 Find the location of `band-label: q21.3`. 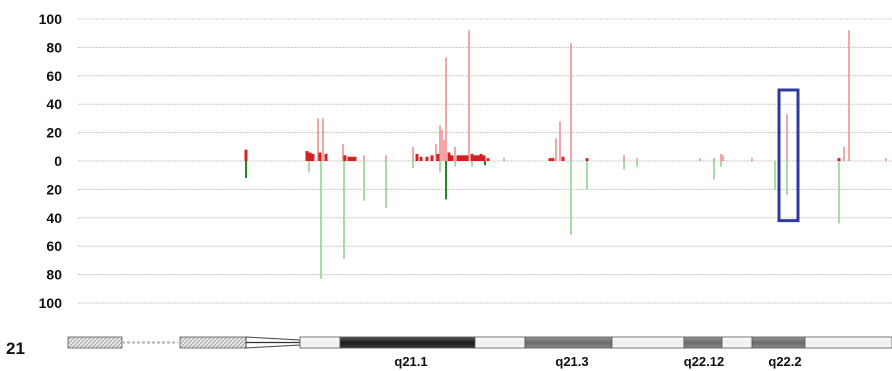

band-label: q21.3 is located at coordinates (571, 361).